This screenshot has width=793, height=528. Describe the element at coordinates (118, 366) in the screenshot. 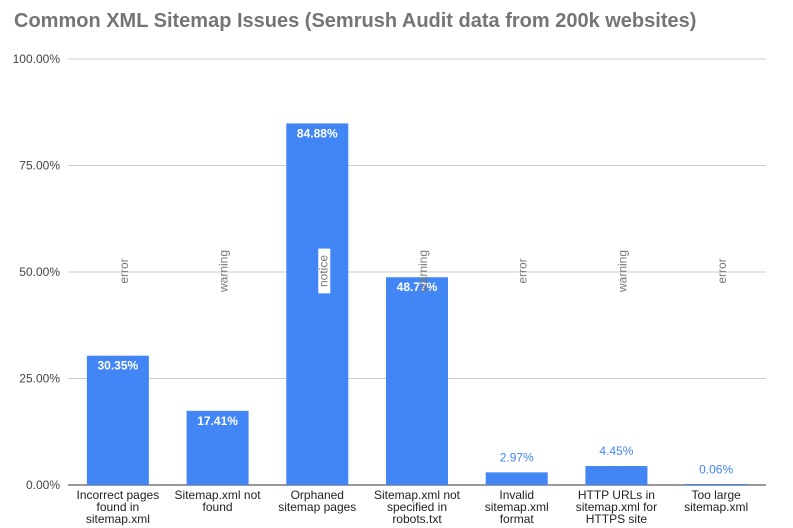

I see `data-label: 30.35%` at that location.